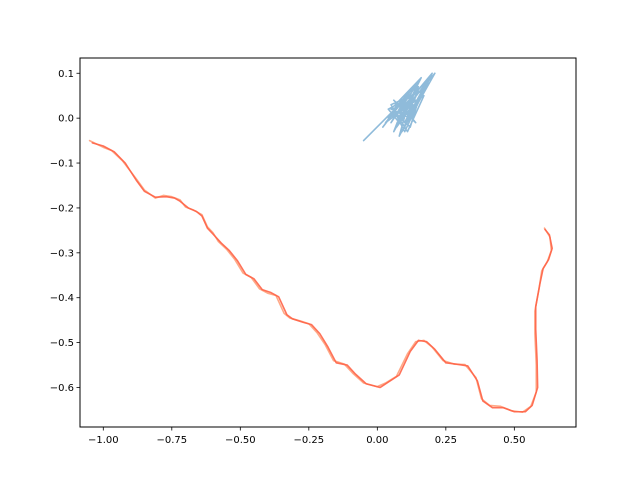 This screenshot has height=480, width=640. Describe the element at coordinates (62, 164) in the screenshot. I see `y-tick-label: −0.1` at that location.